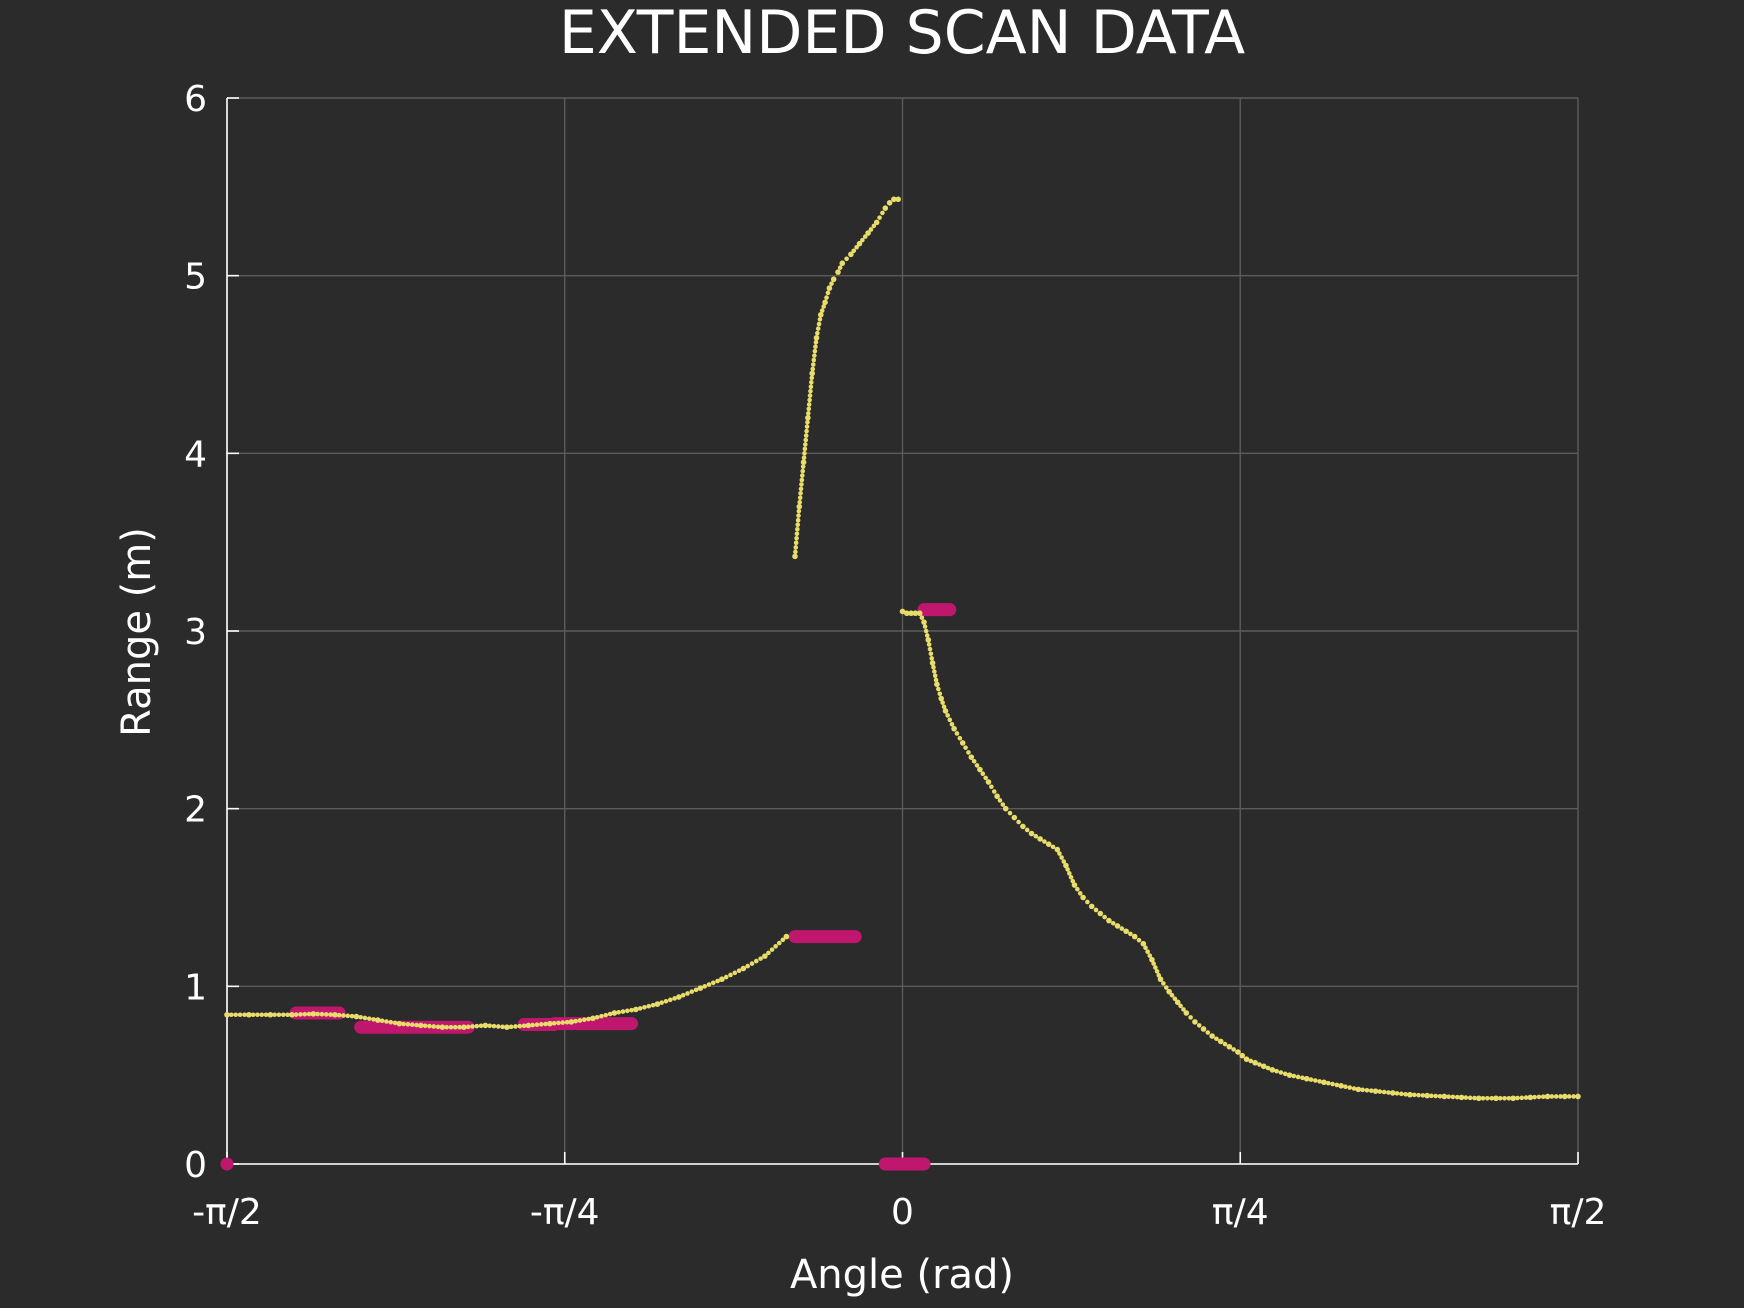 The image size is (1744, 1308). I want to click on y-tick-label: 3, so click(195, 632).